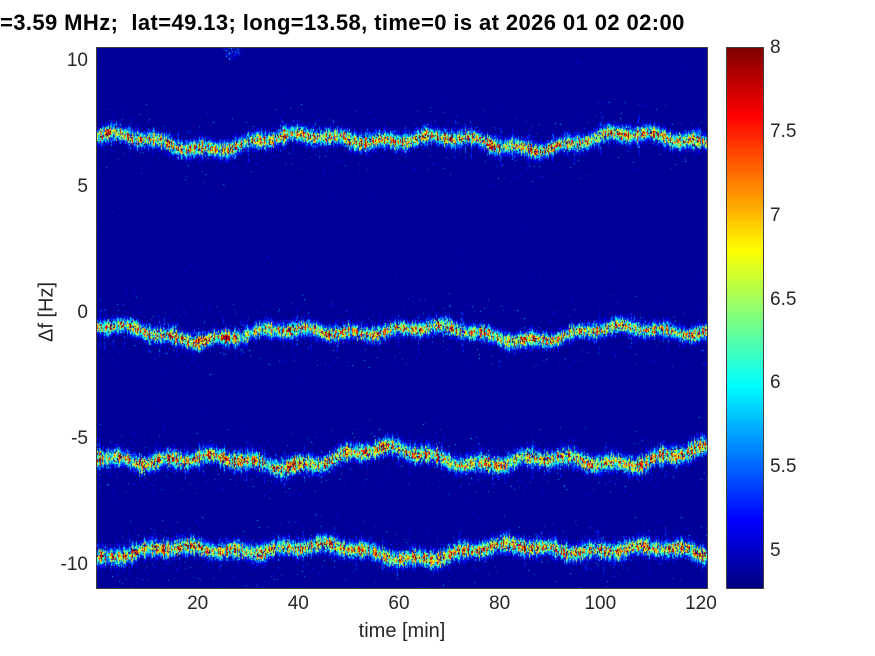 The width and height of the screenshot is (875, 656). What do you see at coordinates (74, 565) in the screenshot?
I see `y-tick-label: -10` at bounding box center [74, 565].